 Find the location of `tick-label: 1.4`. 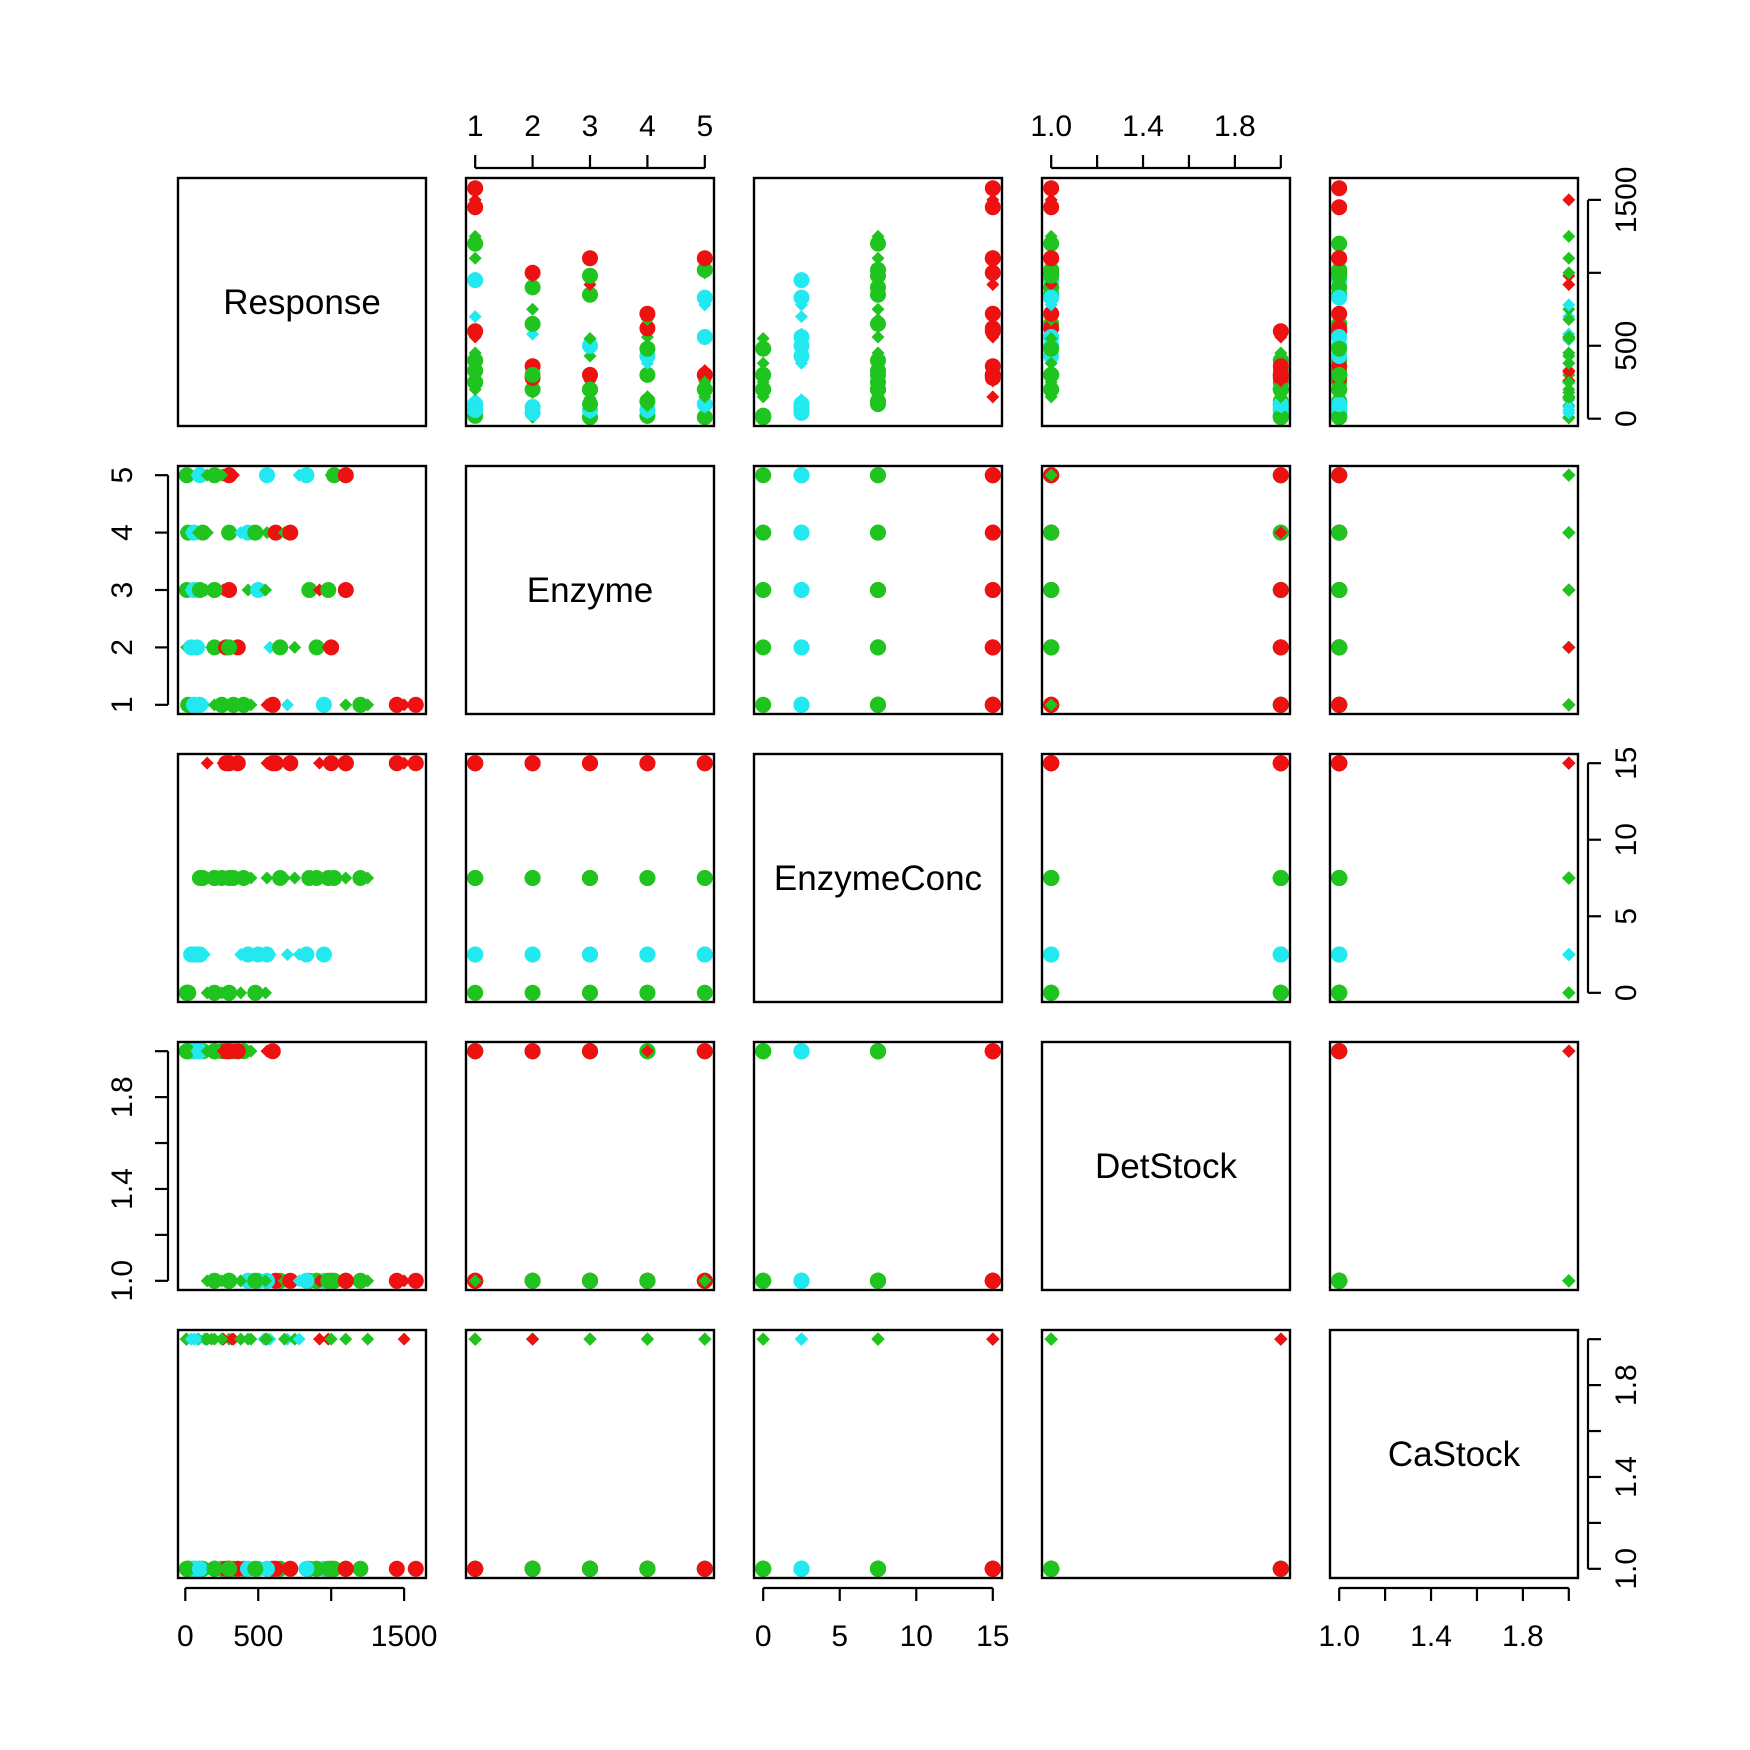

tick-label: 1.4 is located at coordinates (1626, 1477).